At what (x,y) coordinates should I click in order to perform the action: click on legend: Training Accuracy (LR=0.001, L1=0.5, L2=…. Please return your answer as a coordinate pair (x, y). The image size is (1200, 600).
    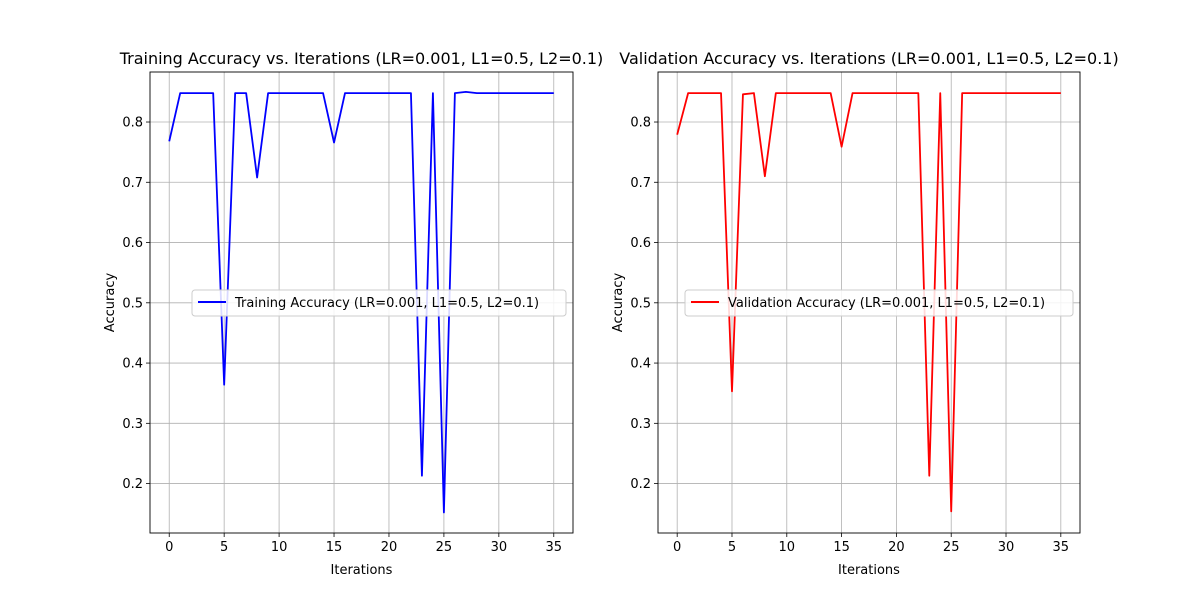
    Looking at the image, I should click on (379, 303).